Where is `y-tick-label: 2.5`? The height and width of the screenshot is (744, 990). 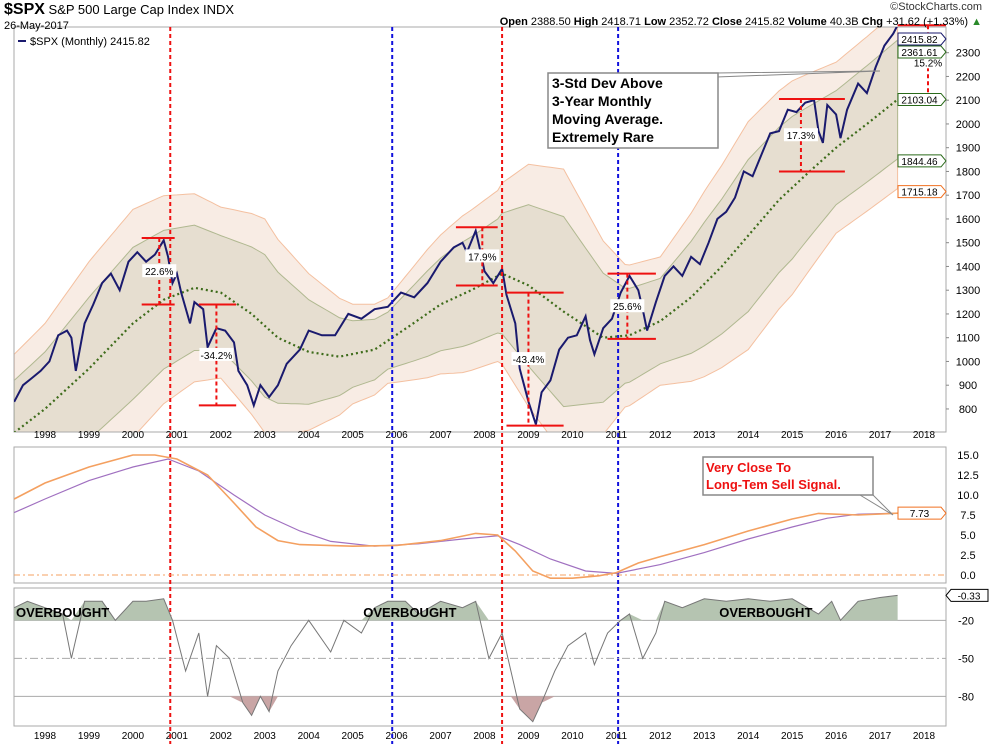 y-tick-label: 2.5 is located at coordinates (967, 556).